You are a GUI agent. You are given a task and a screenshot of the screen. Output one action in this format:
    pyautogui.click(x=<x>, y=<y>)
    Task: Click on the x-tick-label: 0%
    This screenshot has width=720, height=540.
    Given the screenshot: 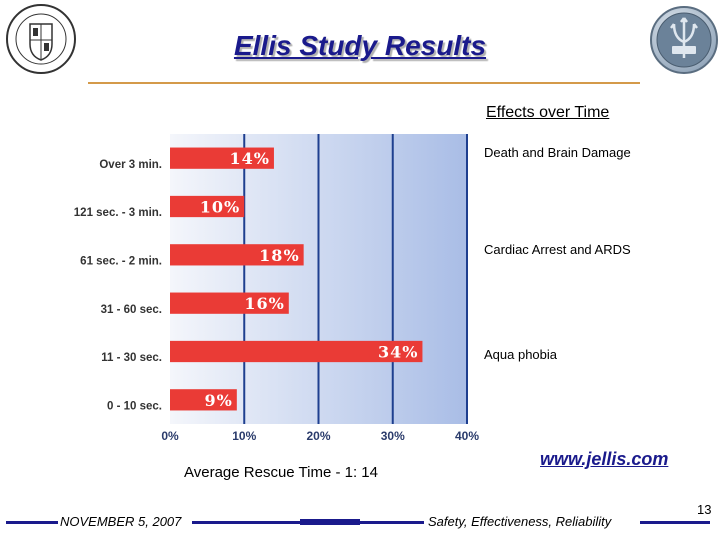 What is the action you would take?
    pyautogui.click(x=170, y=436)
    